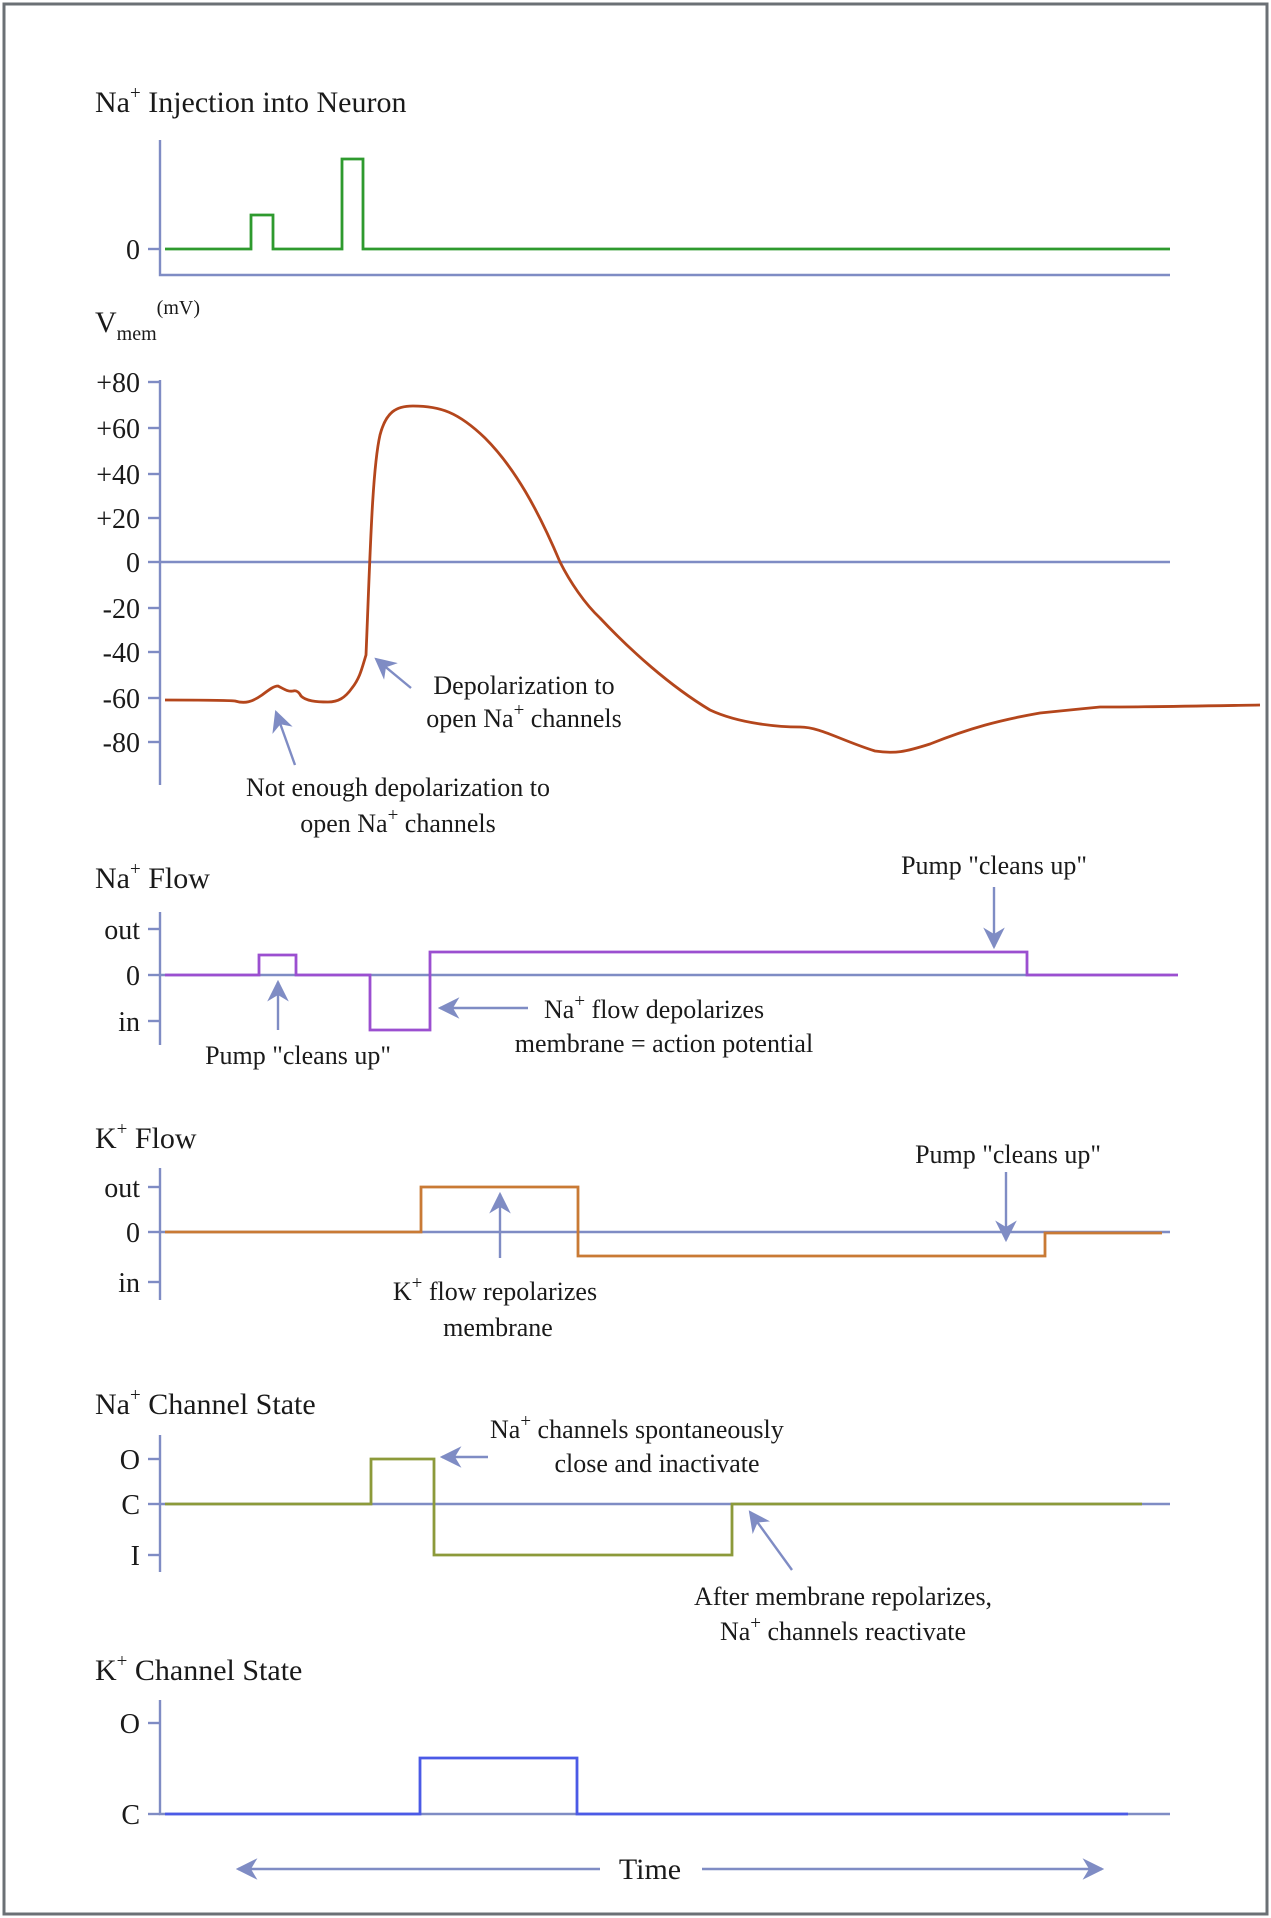 This screenshot has width=1271, height=1918. What do you see at coordinates (129, 1283) in the screenshot?
I see `k-flow-tick-label: in` at bounding box center [129, 1283].